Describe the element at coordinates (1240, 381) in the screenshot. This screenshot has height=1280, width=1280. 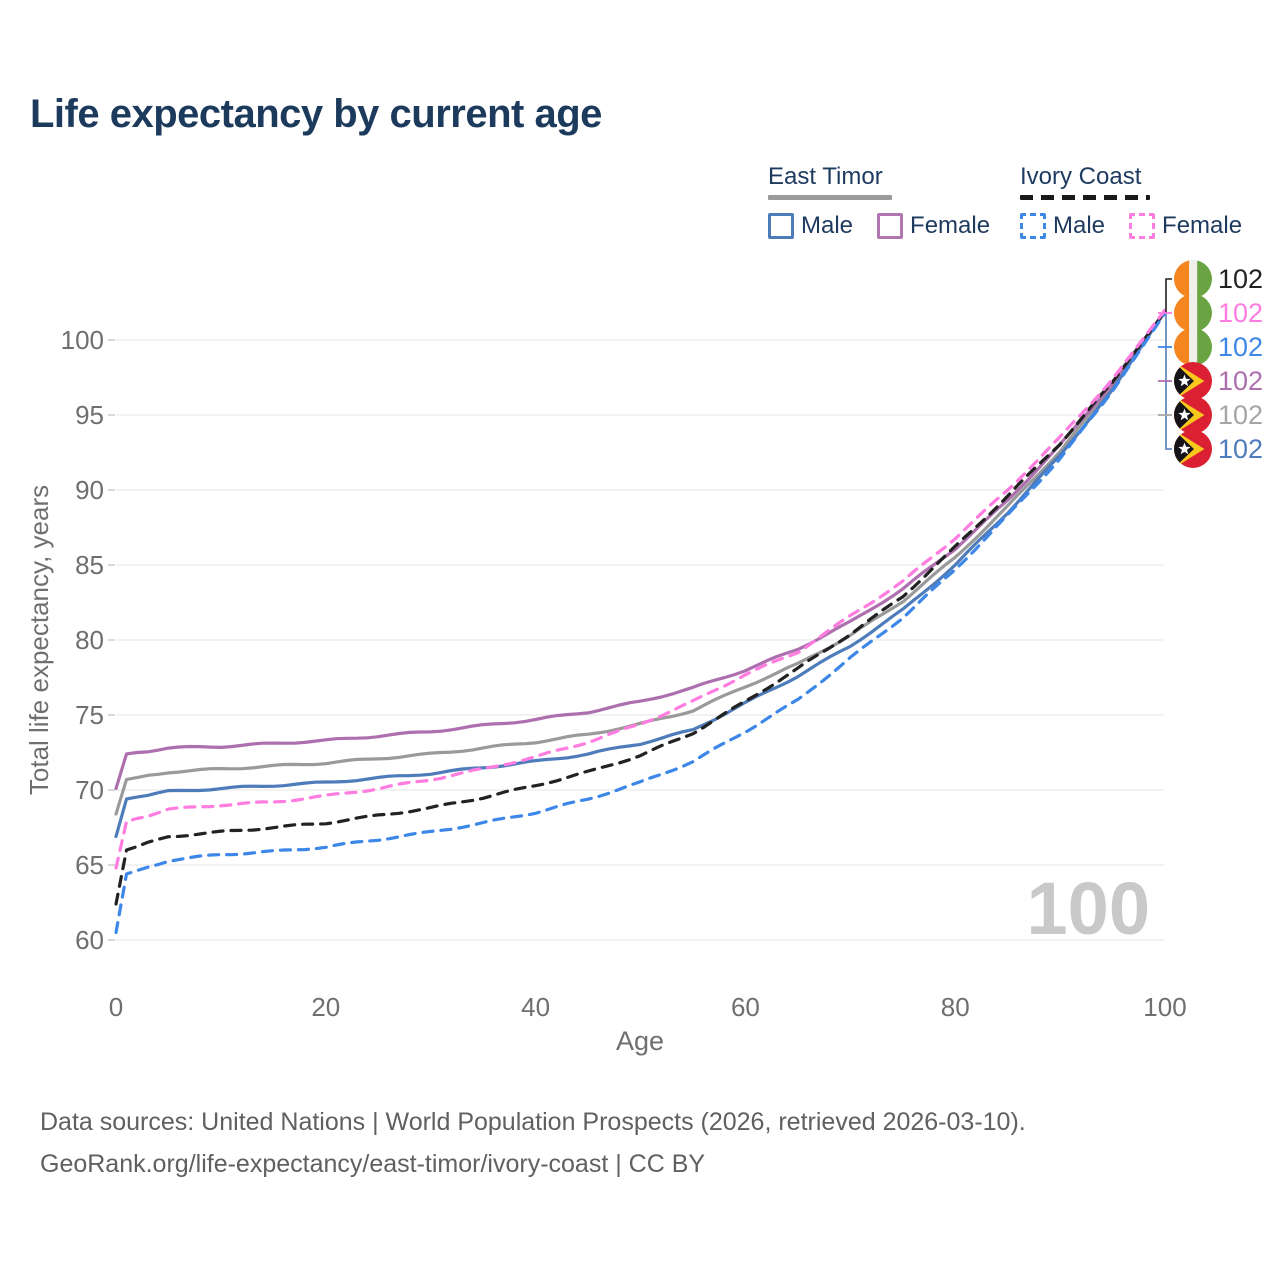
I see `end-label-value-east-timor-female: 102` at that location.